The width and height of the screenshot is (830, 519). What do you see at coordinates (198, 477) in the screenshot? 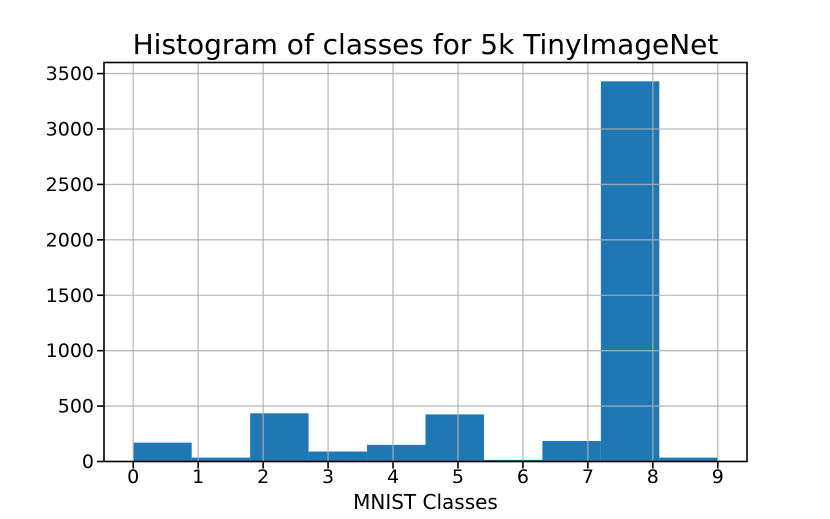
I see `x-tick-label: 1` at bounding box center [198, 477].